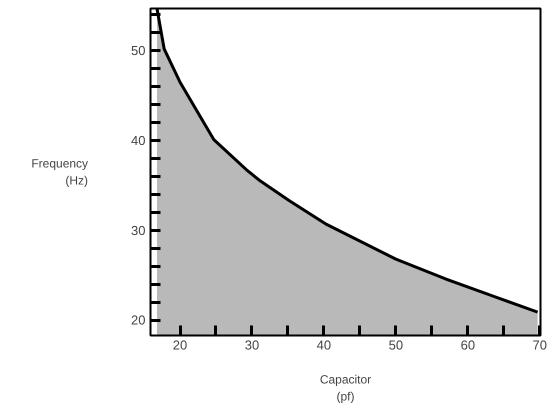 This screenshot has width=550, height=415. I want to click on x-tick-label: 50, so click(396, 345).